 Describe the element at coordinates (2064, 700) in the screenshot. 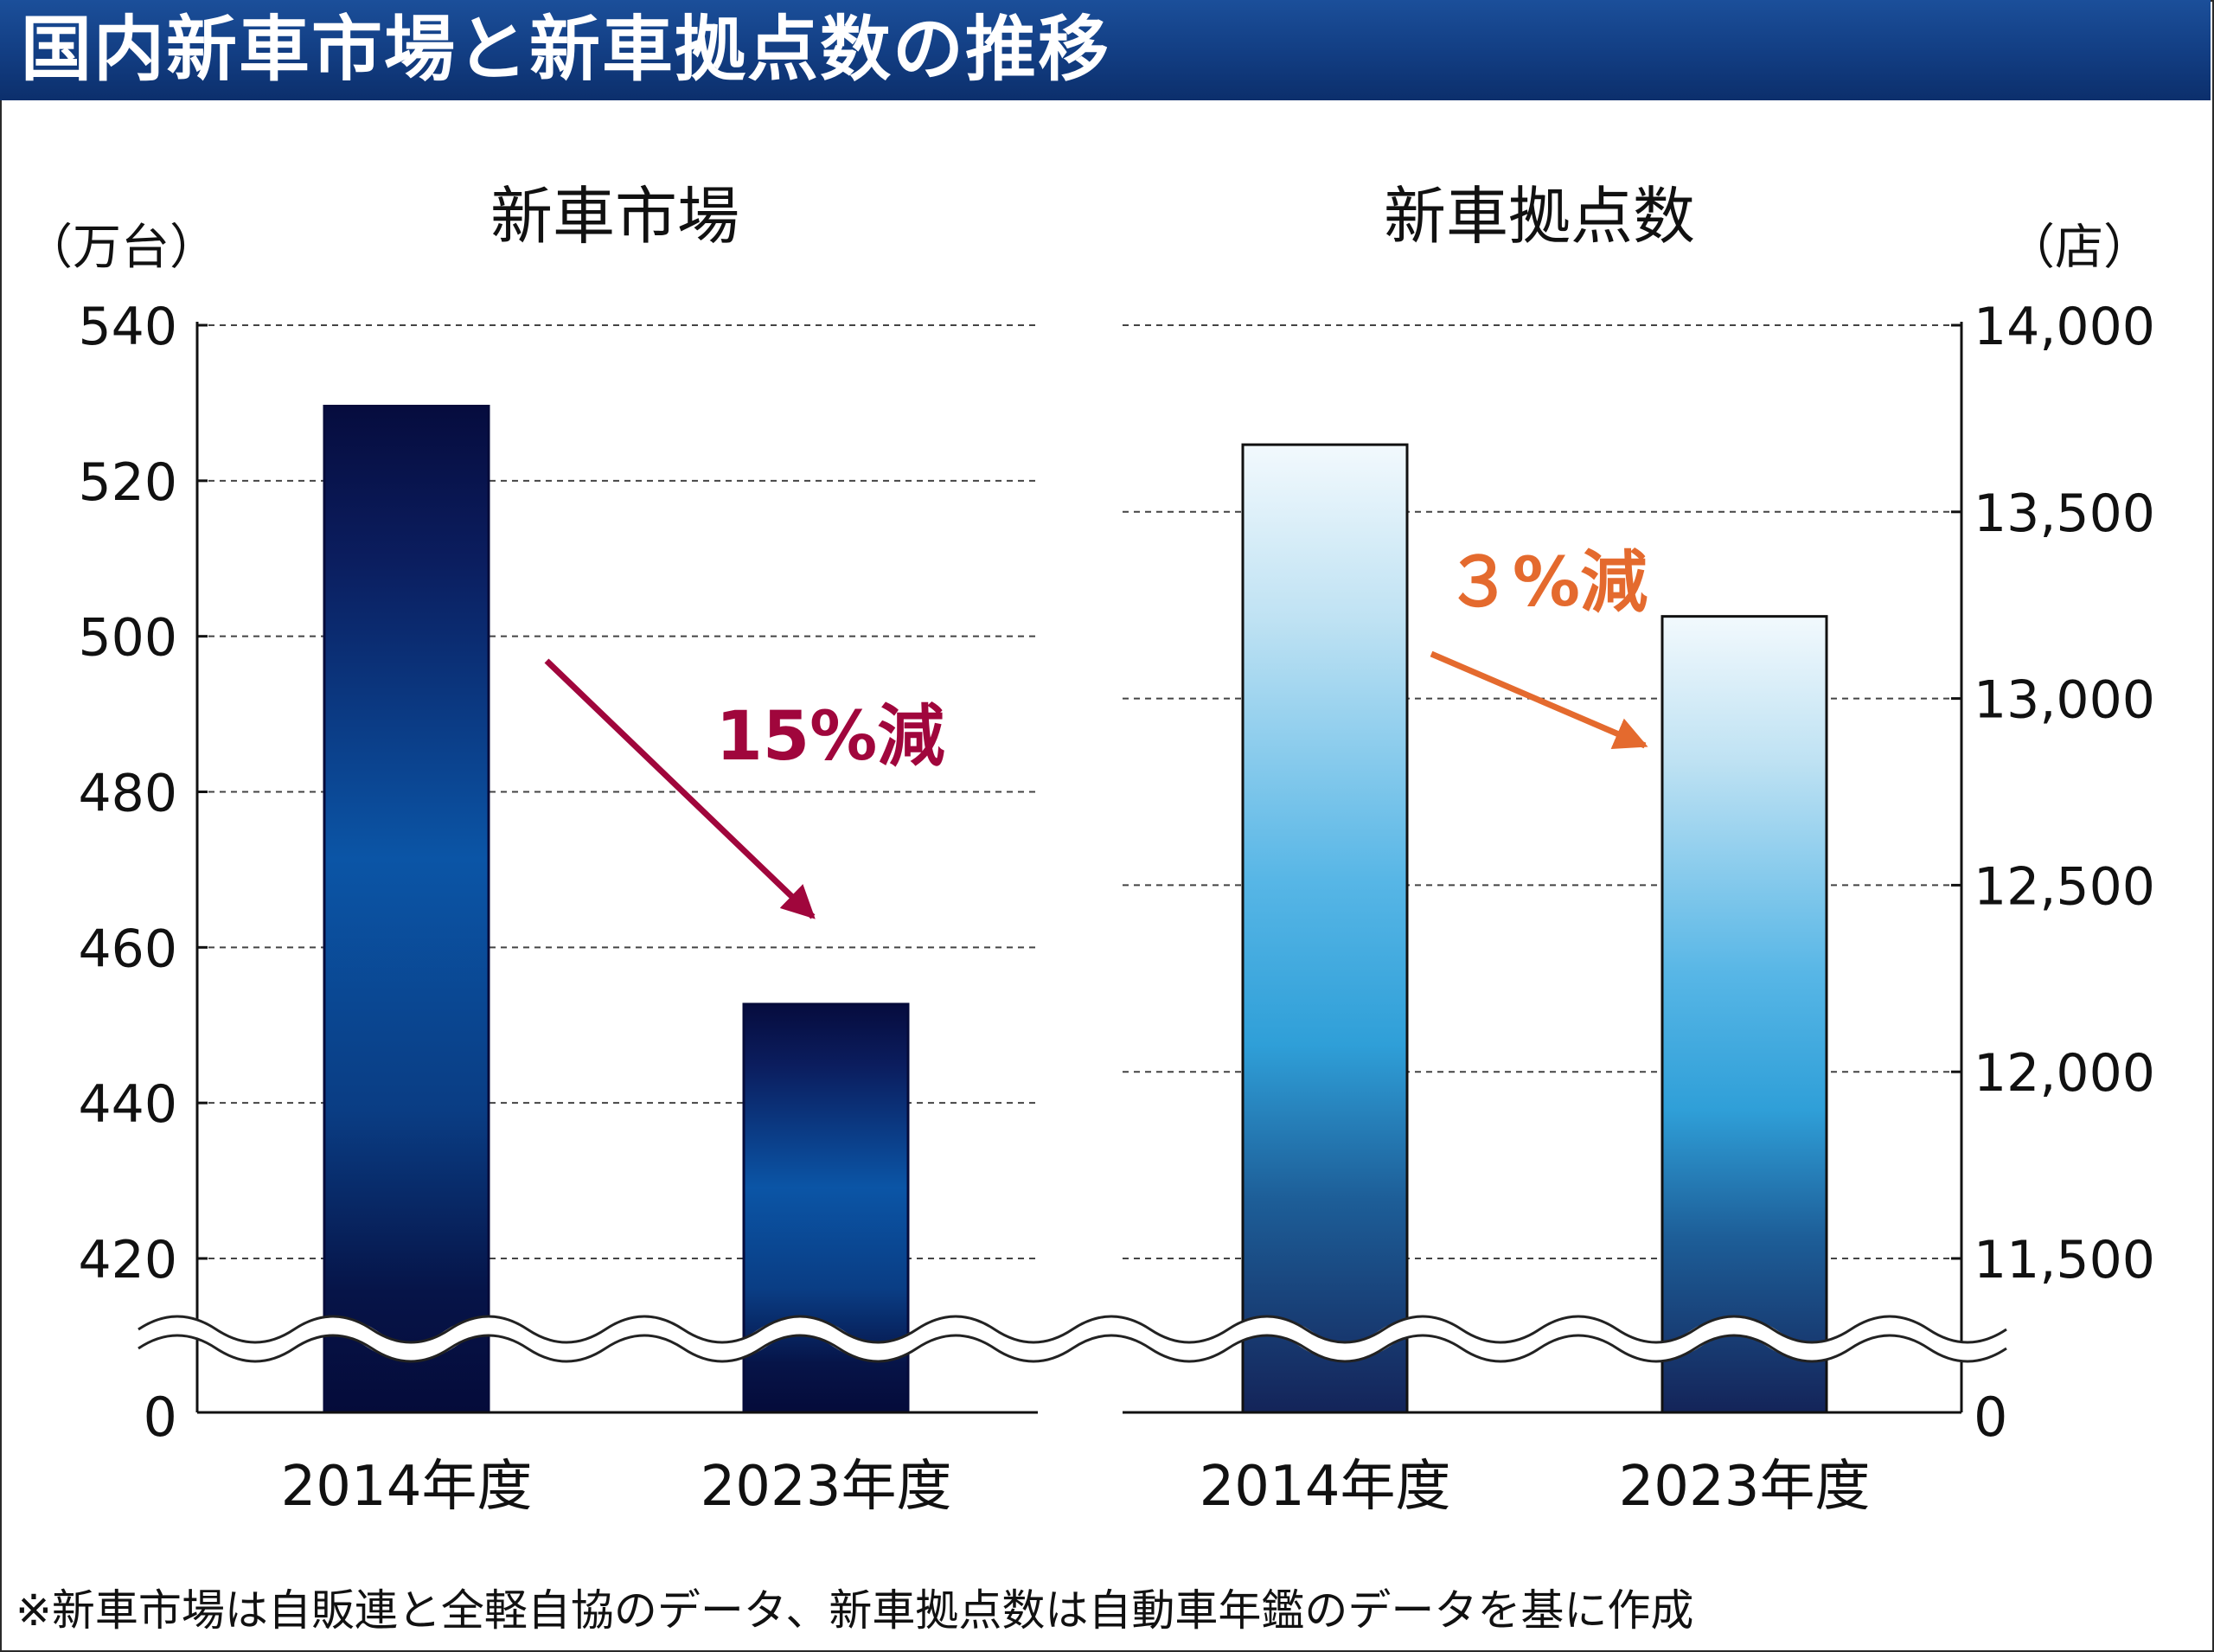

I see `y-tick-label-dealers: 13,000` at that location.